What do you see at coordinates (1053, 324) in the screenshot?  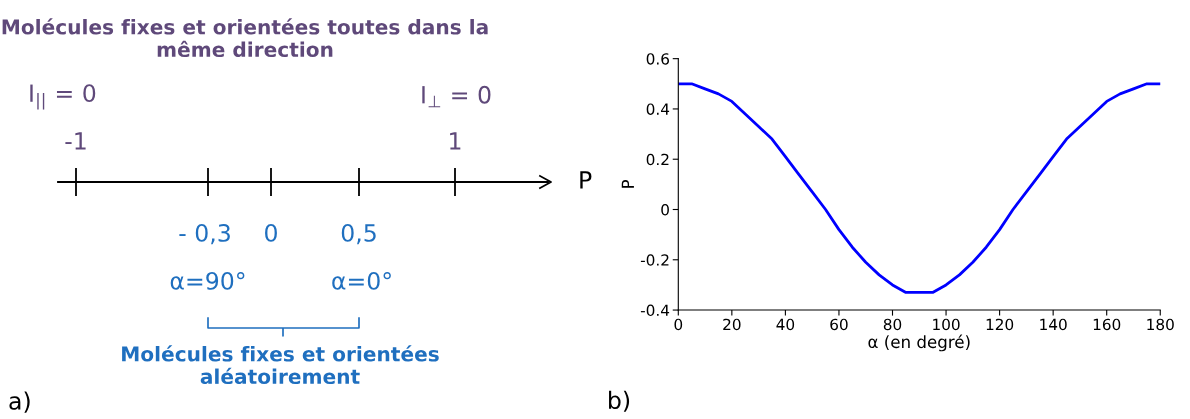 I see `x-tick-label: 140` at bounding box center [1053, 324].